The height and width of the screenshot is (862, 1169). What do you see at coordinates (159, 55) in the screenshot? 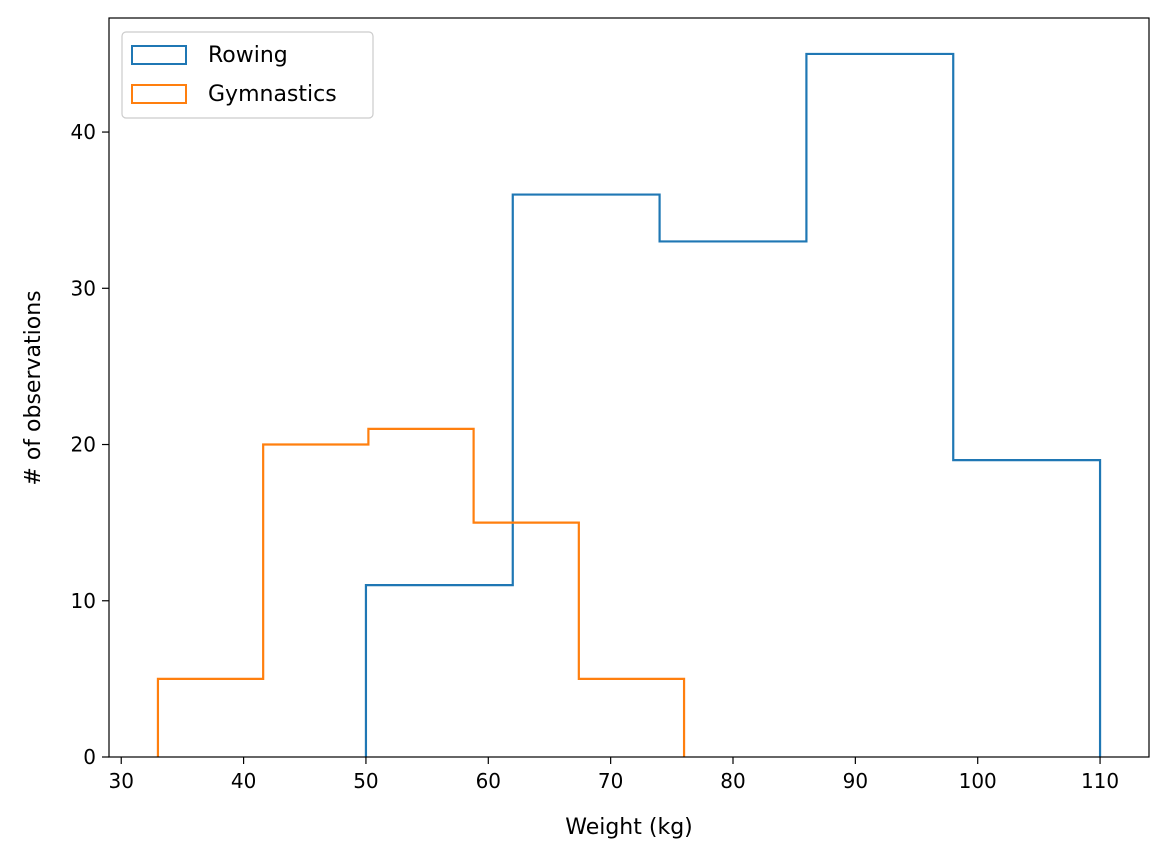
I see `legend-swatch-rowing` at bounding box center [159, 55].